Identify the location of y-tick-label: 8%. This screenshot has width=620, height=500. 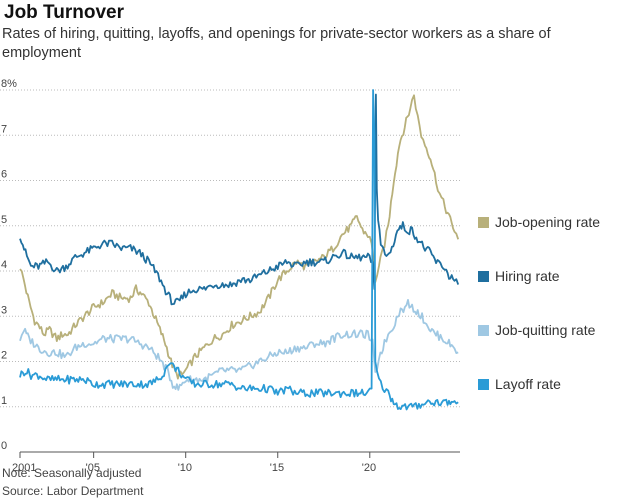
(9, 84).